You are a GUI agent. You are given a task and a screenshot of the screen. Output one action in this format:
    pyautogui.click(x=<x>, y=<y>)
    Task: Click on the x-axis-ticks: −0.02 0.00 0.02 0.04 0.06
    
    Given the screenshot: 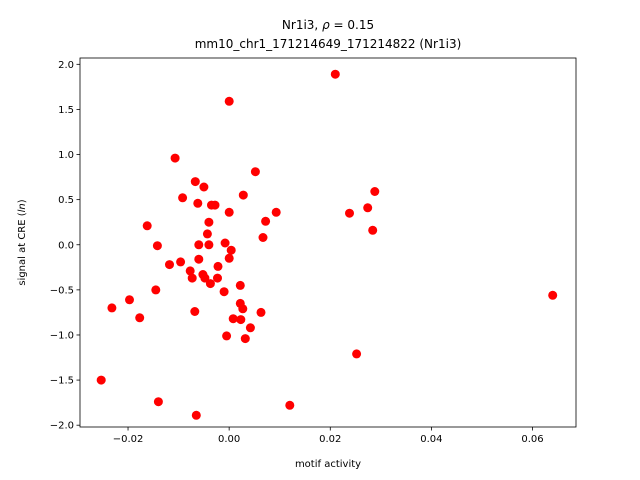 What is the action you would take?
    pyautogui.click(x=328, y=436)
    